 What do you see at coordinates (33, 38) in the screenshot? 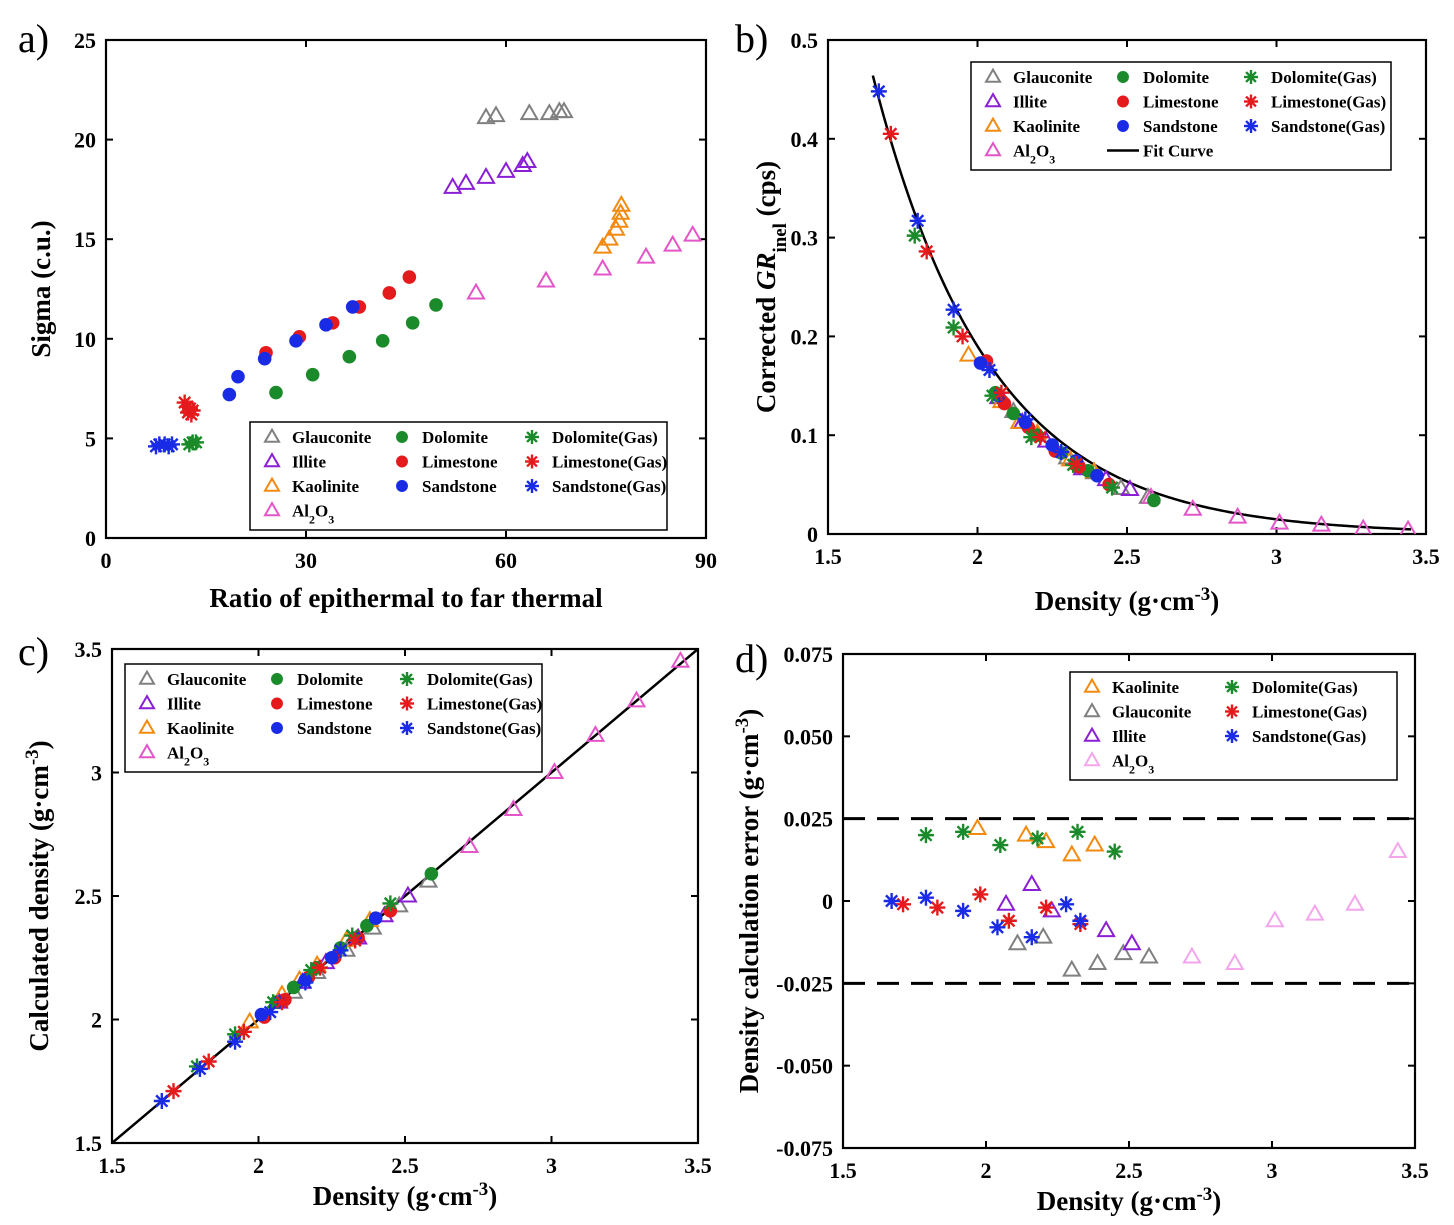
I see `panel-label: a)` at bounding box center [33, 38].